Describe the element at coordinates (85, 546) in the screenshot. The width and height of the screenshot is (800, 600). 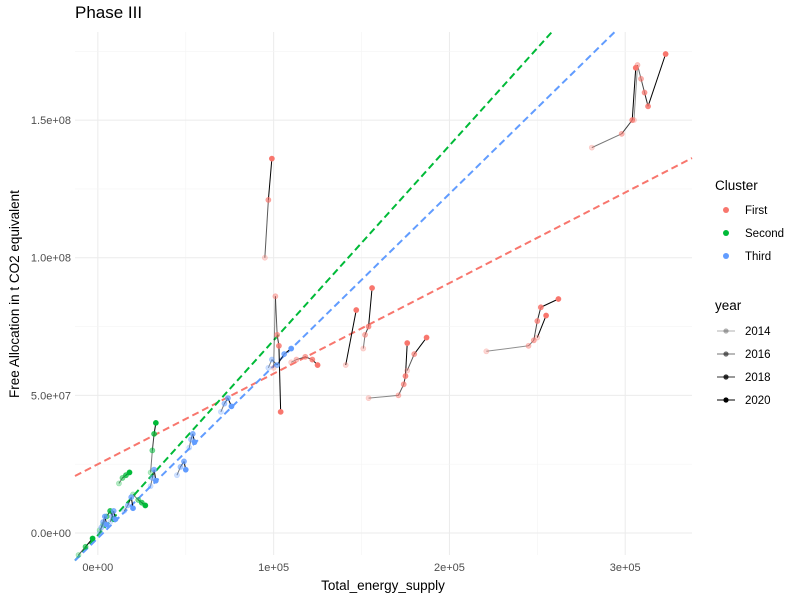
I see `series-second` at that location.